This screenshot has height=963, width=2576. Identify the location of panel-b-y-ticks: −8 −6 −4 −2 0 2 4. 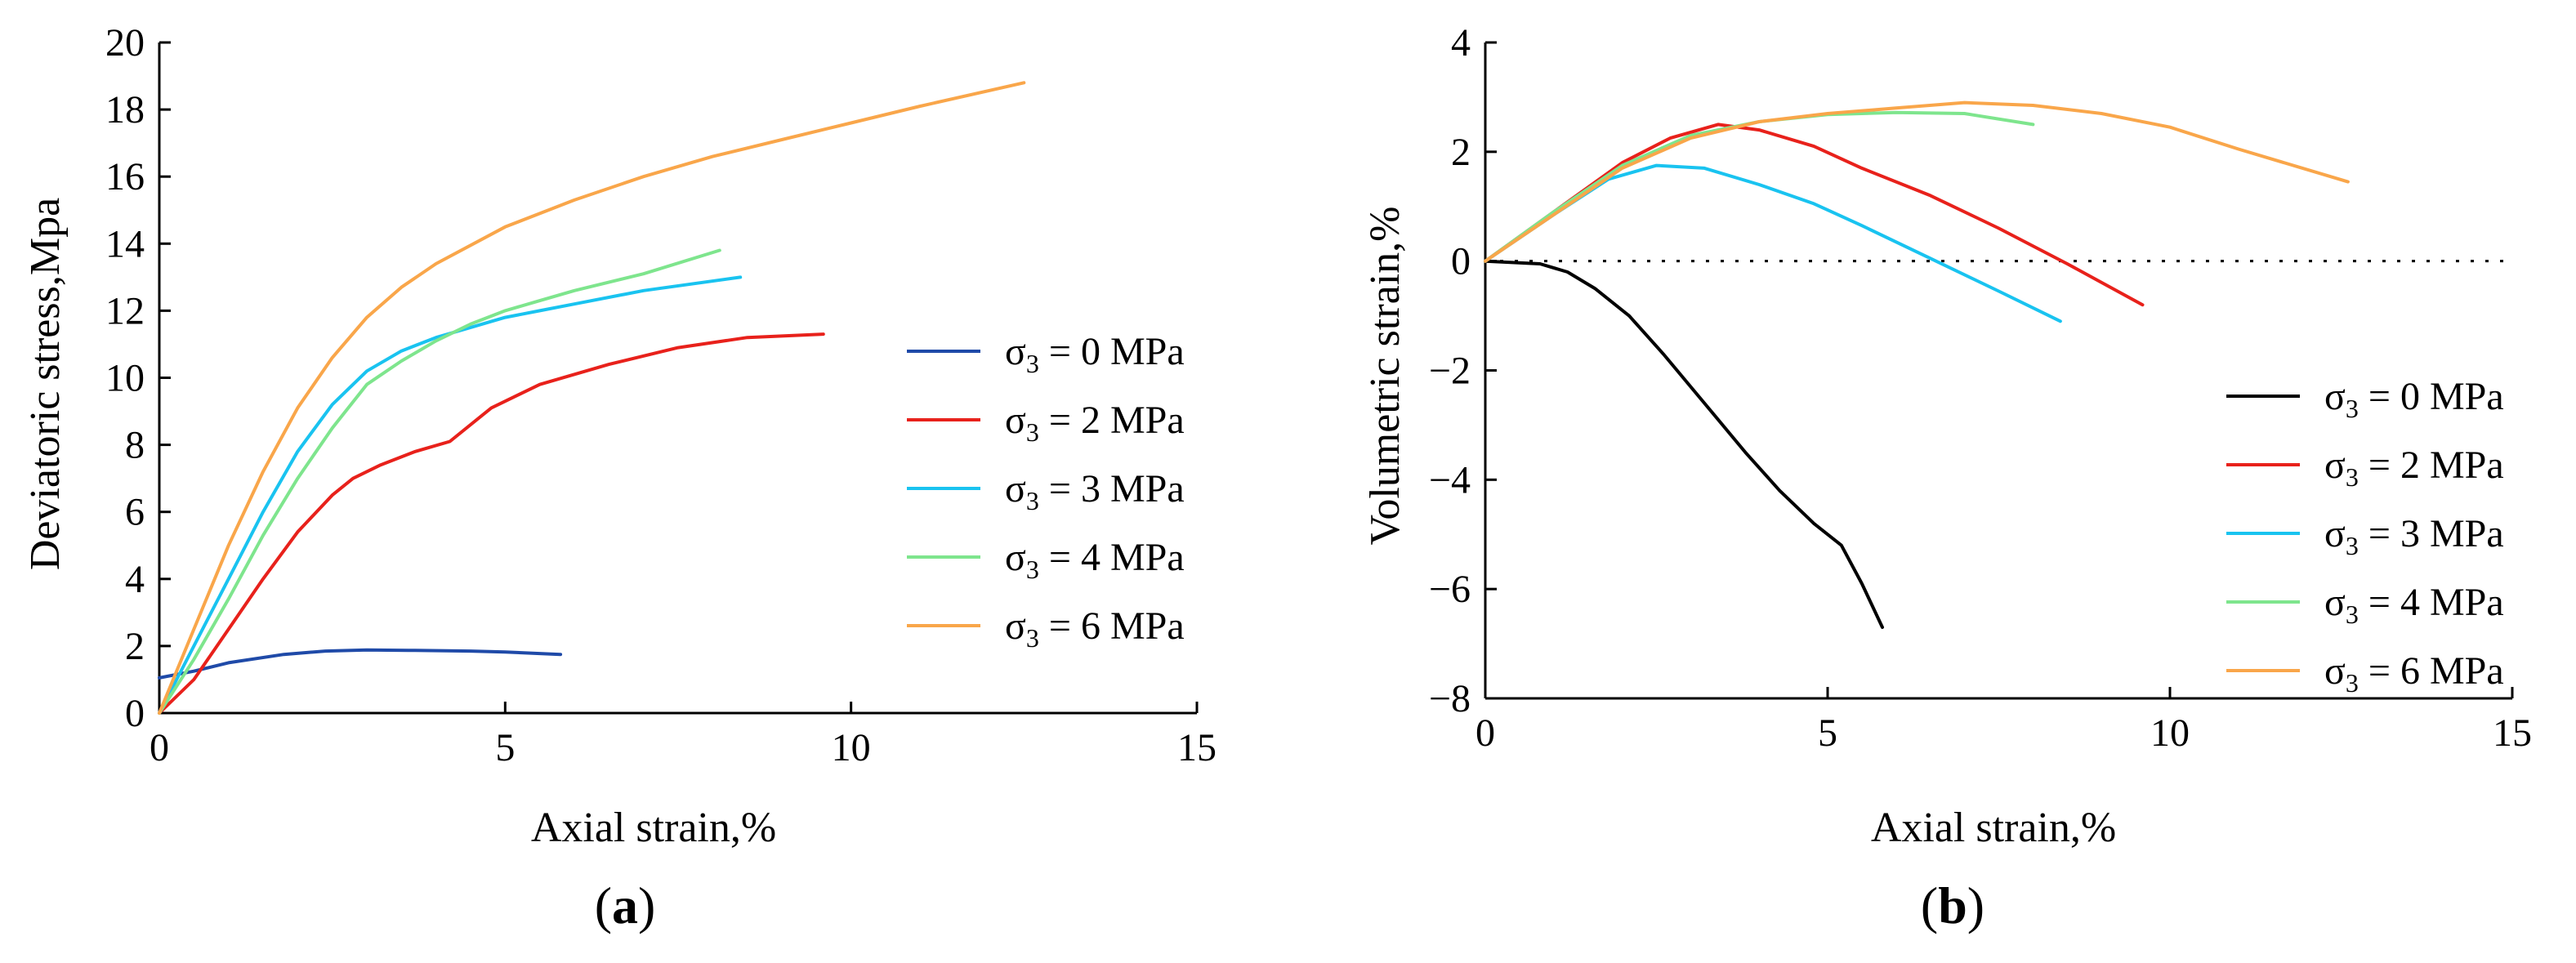
(1463, 371).